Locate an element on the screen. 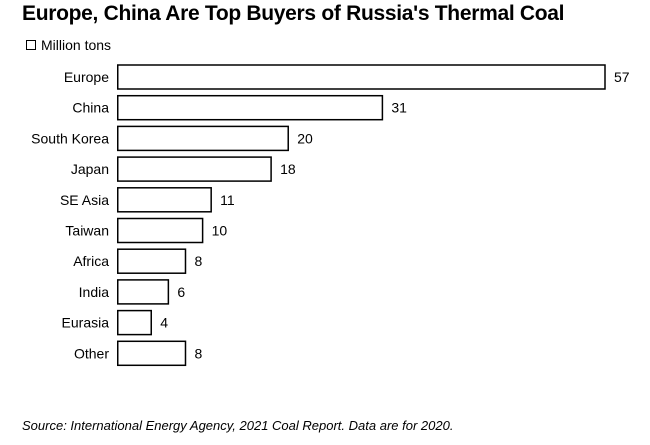 Image resolution: width=650 pixels, height=445 pixels. category-label-other: Other is located at coordinates (91, 353).